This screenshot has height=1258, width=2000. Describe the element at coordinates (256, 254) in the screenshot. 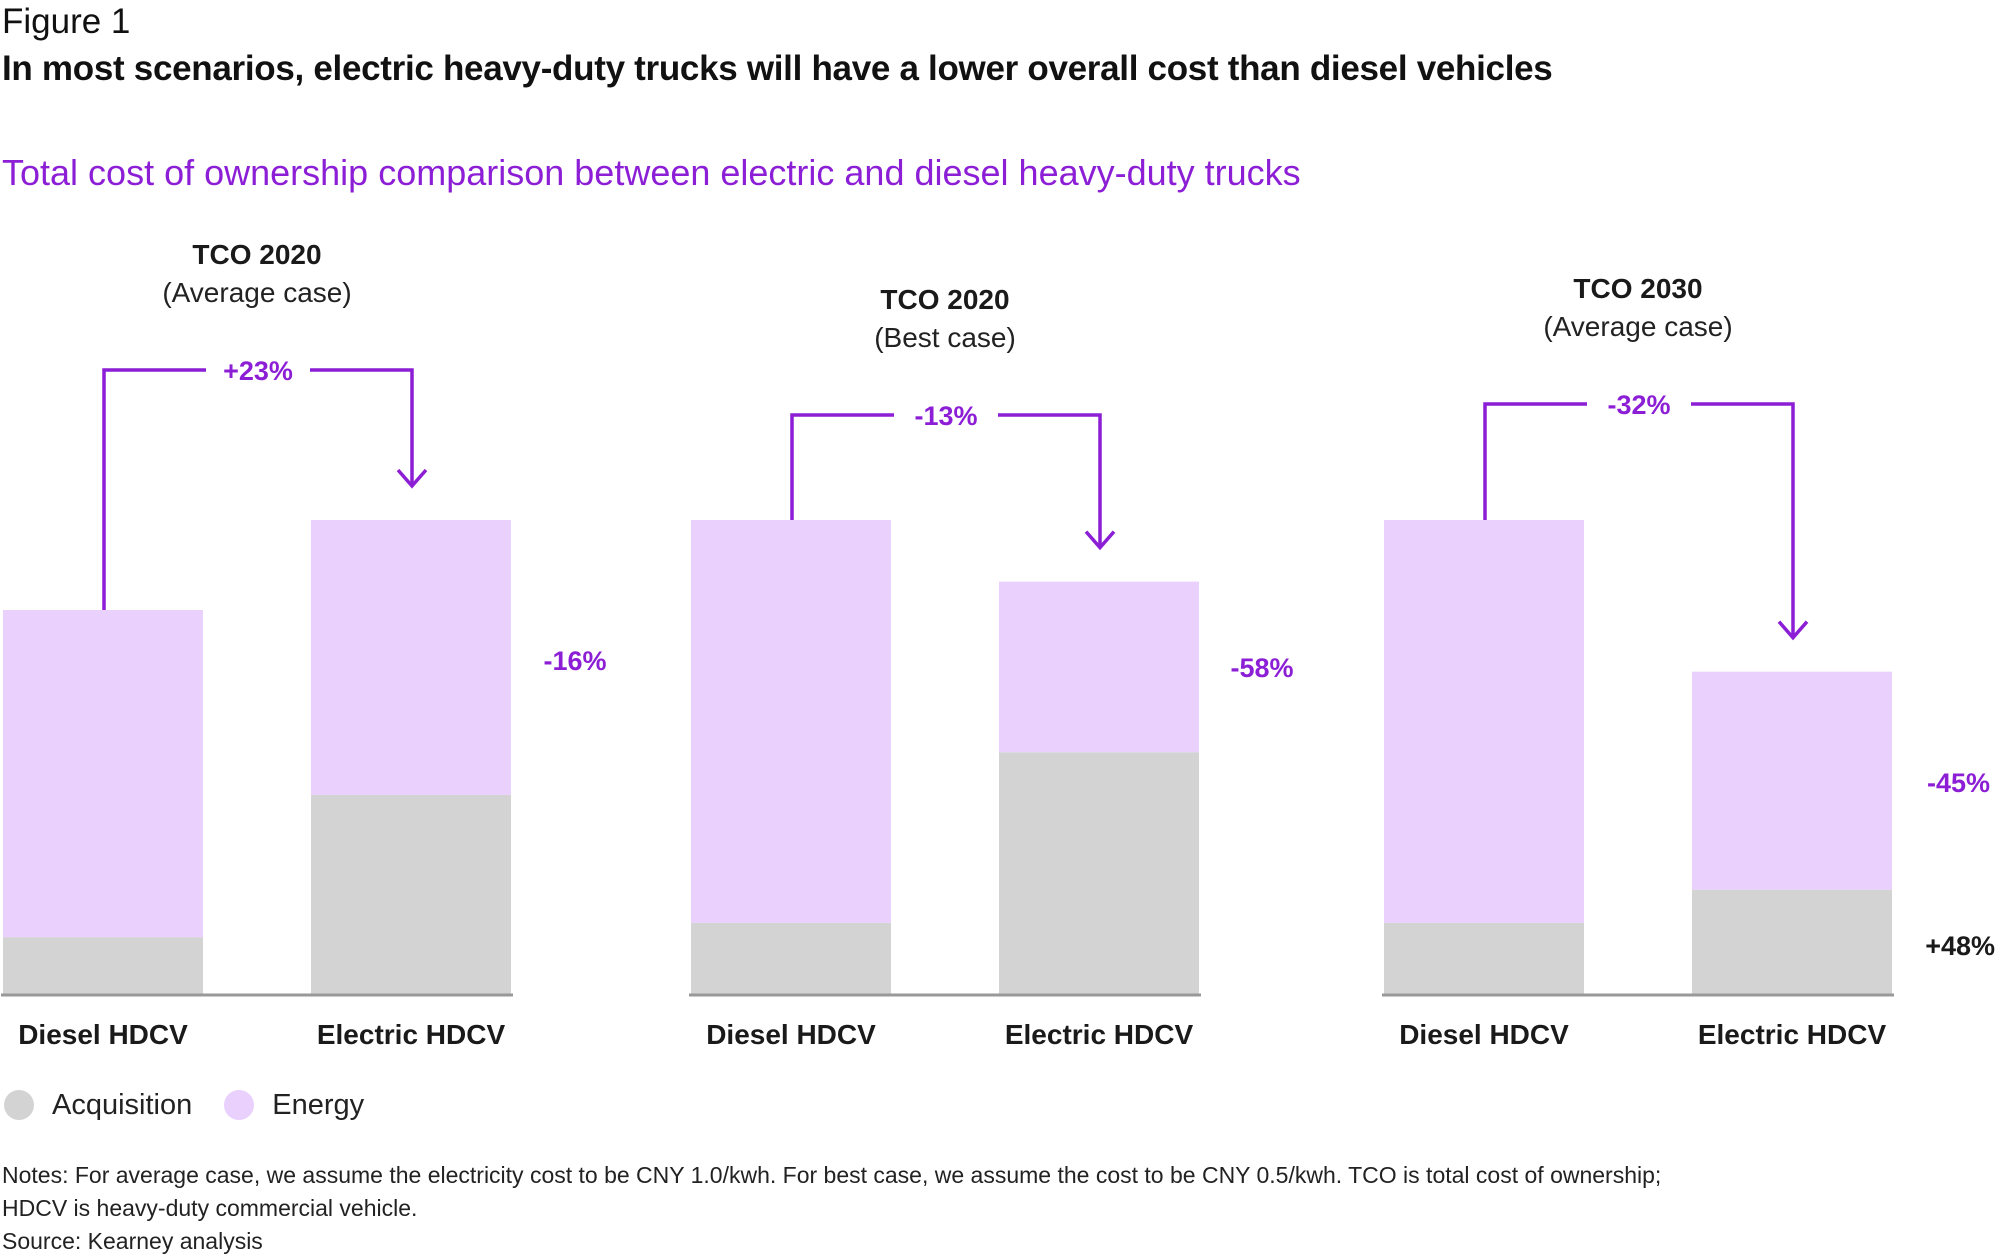

I see `panel-title-p1: TCO 2020` at that location.